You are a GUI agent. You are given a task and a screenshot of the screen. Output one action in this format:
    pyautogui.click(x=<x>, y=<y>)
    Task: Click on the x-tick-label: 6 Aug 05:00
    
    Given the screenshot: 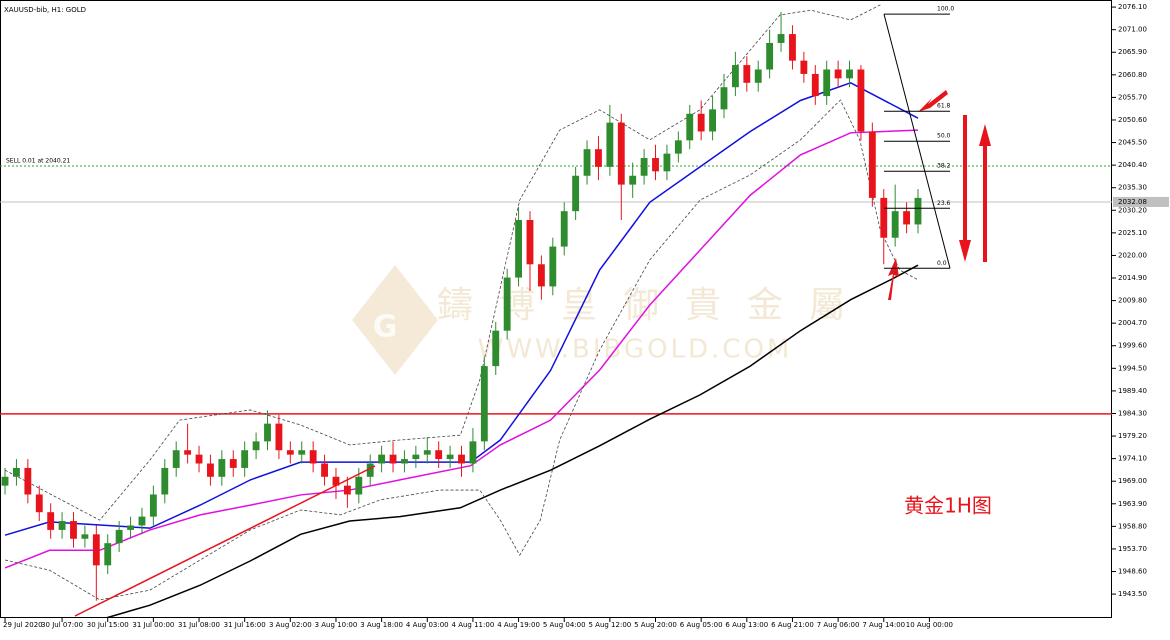 What is the action you would take?
    pyautogui.click(x=701, y=625)
    